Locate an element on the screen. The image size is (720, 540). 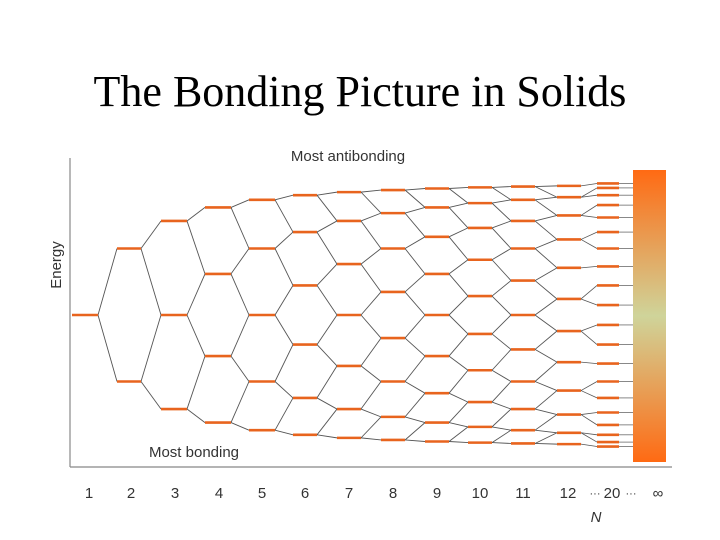
x-tick-label: 12 is located at coordinates (568, 493).